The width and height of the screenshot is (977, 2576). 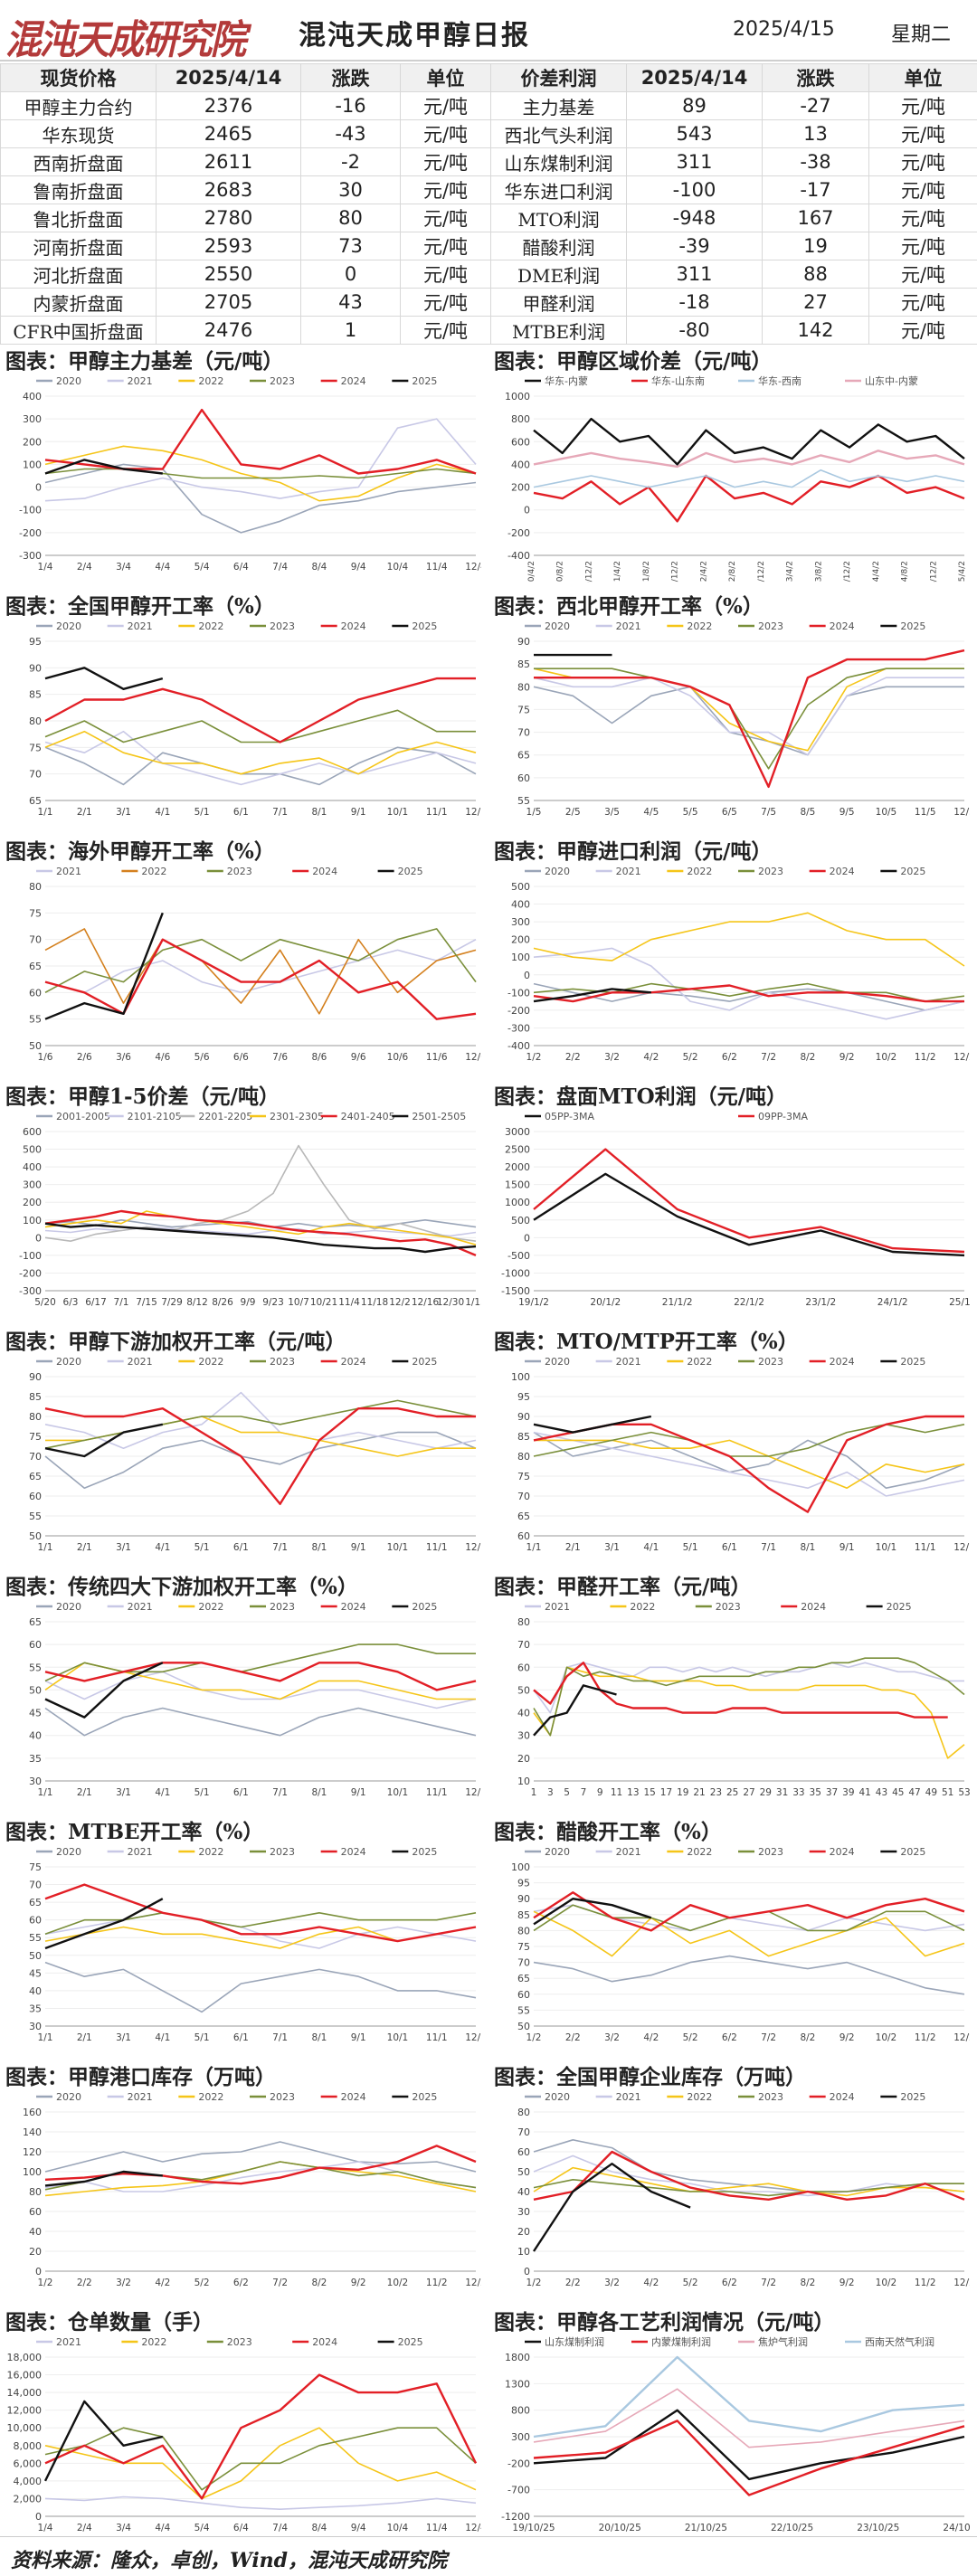 I want to click on logo-text: 混沌天成研究院, so click(x=125, y=40).